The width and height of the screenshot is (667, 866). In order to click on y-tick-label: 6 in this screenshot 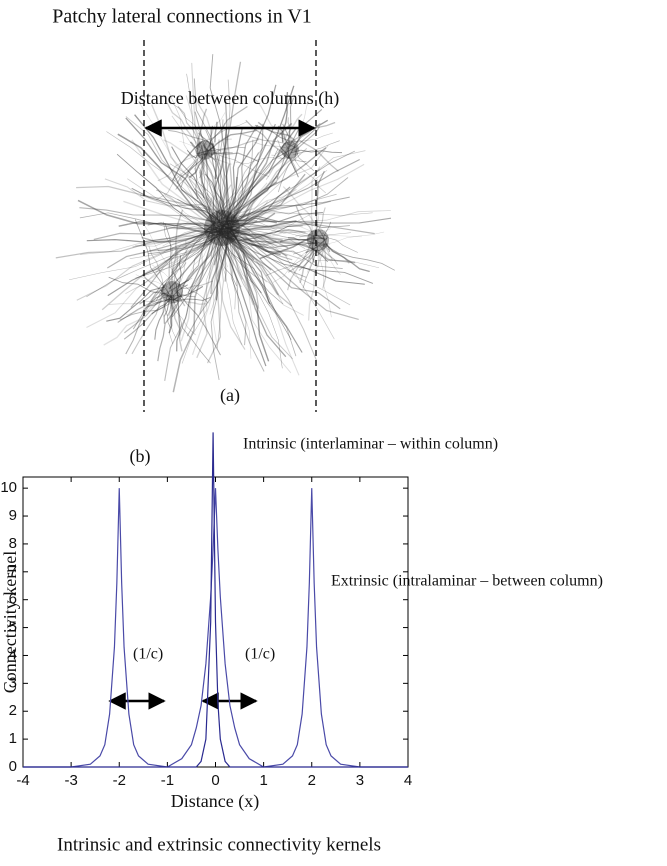, I will do `click(13, 599)`.